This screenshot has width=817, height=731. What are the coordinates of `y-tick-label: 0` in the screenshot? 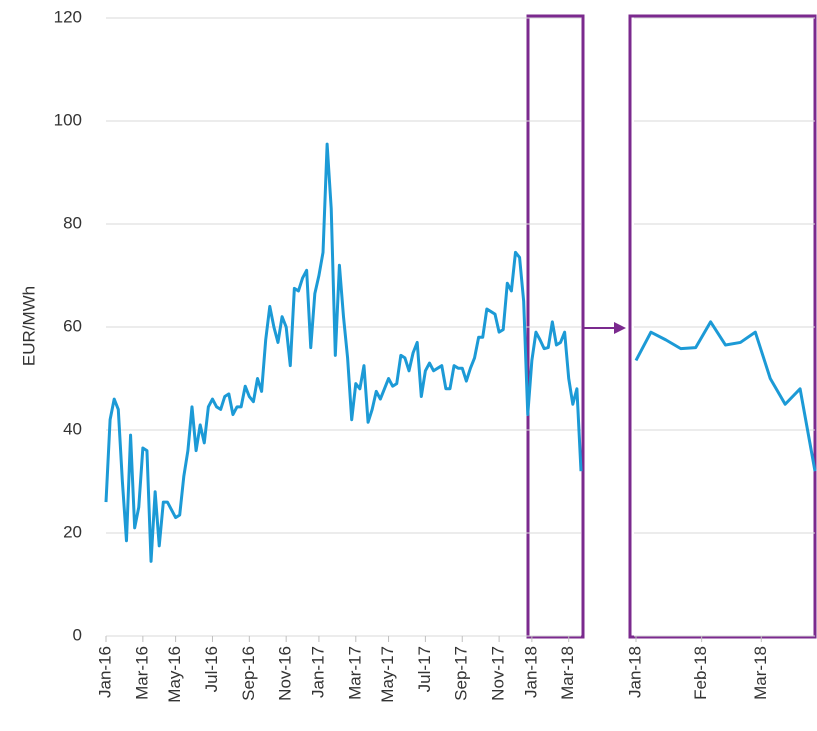 It's located at (77, 634).